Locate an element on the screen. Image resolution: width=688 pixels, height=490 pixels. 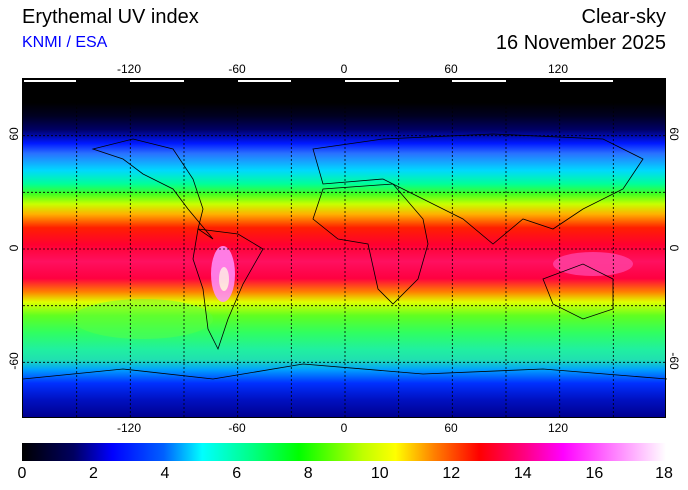
eurasia-coastline is located at coordinates (478, 189).